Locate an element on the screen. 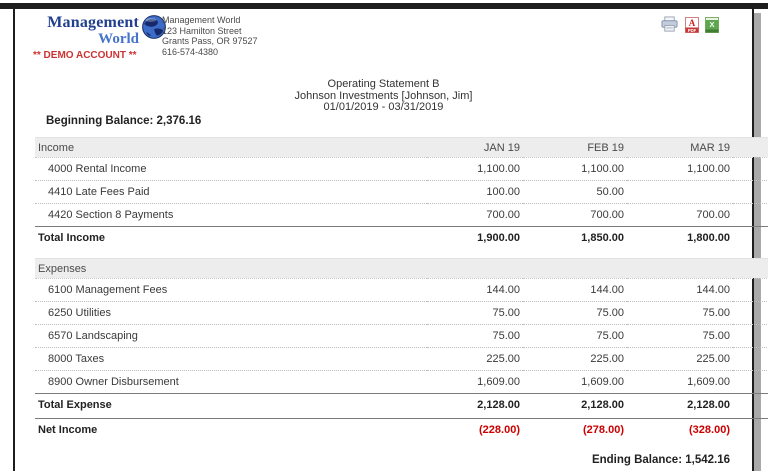 The height and width of the screenshot is (471, 768). column-header: FEB 19 is located at coordinates (575, 147).